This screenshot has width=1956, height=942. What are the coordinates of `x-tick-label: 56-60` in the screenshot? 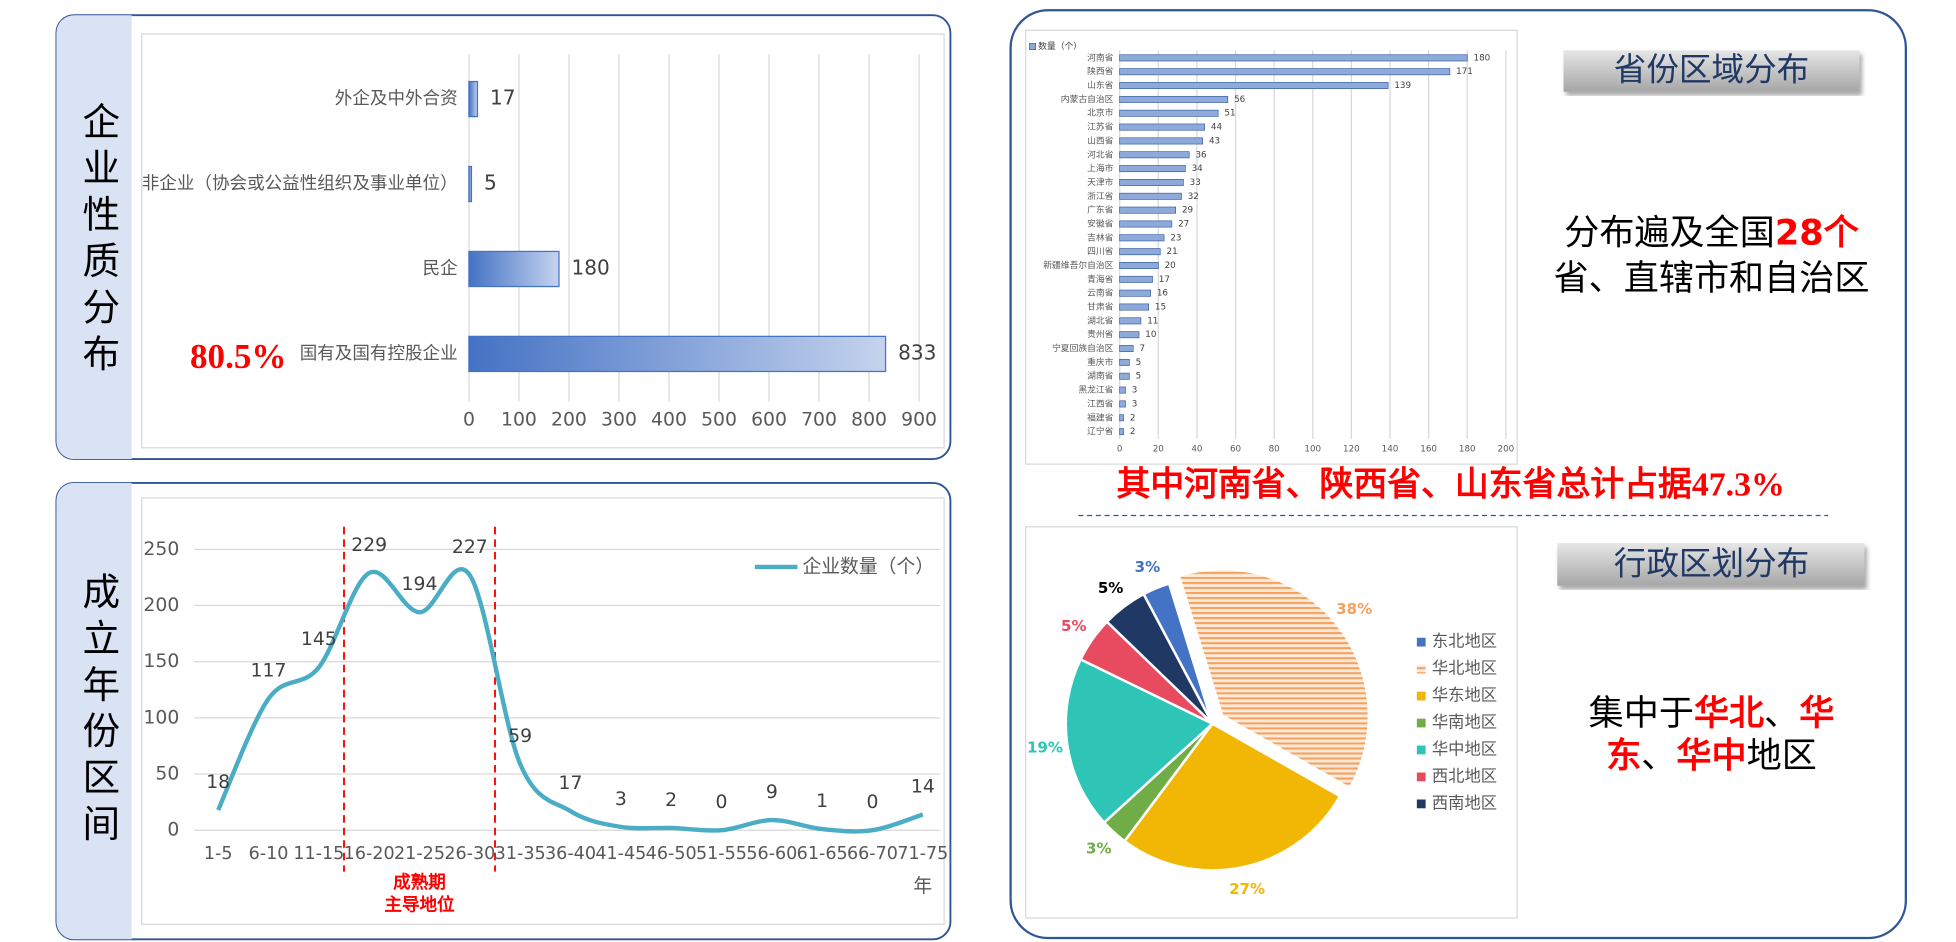 It's located at (771, 854).